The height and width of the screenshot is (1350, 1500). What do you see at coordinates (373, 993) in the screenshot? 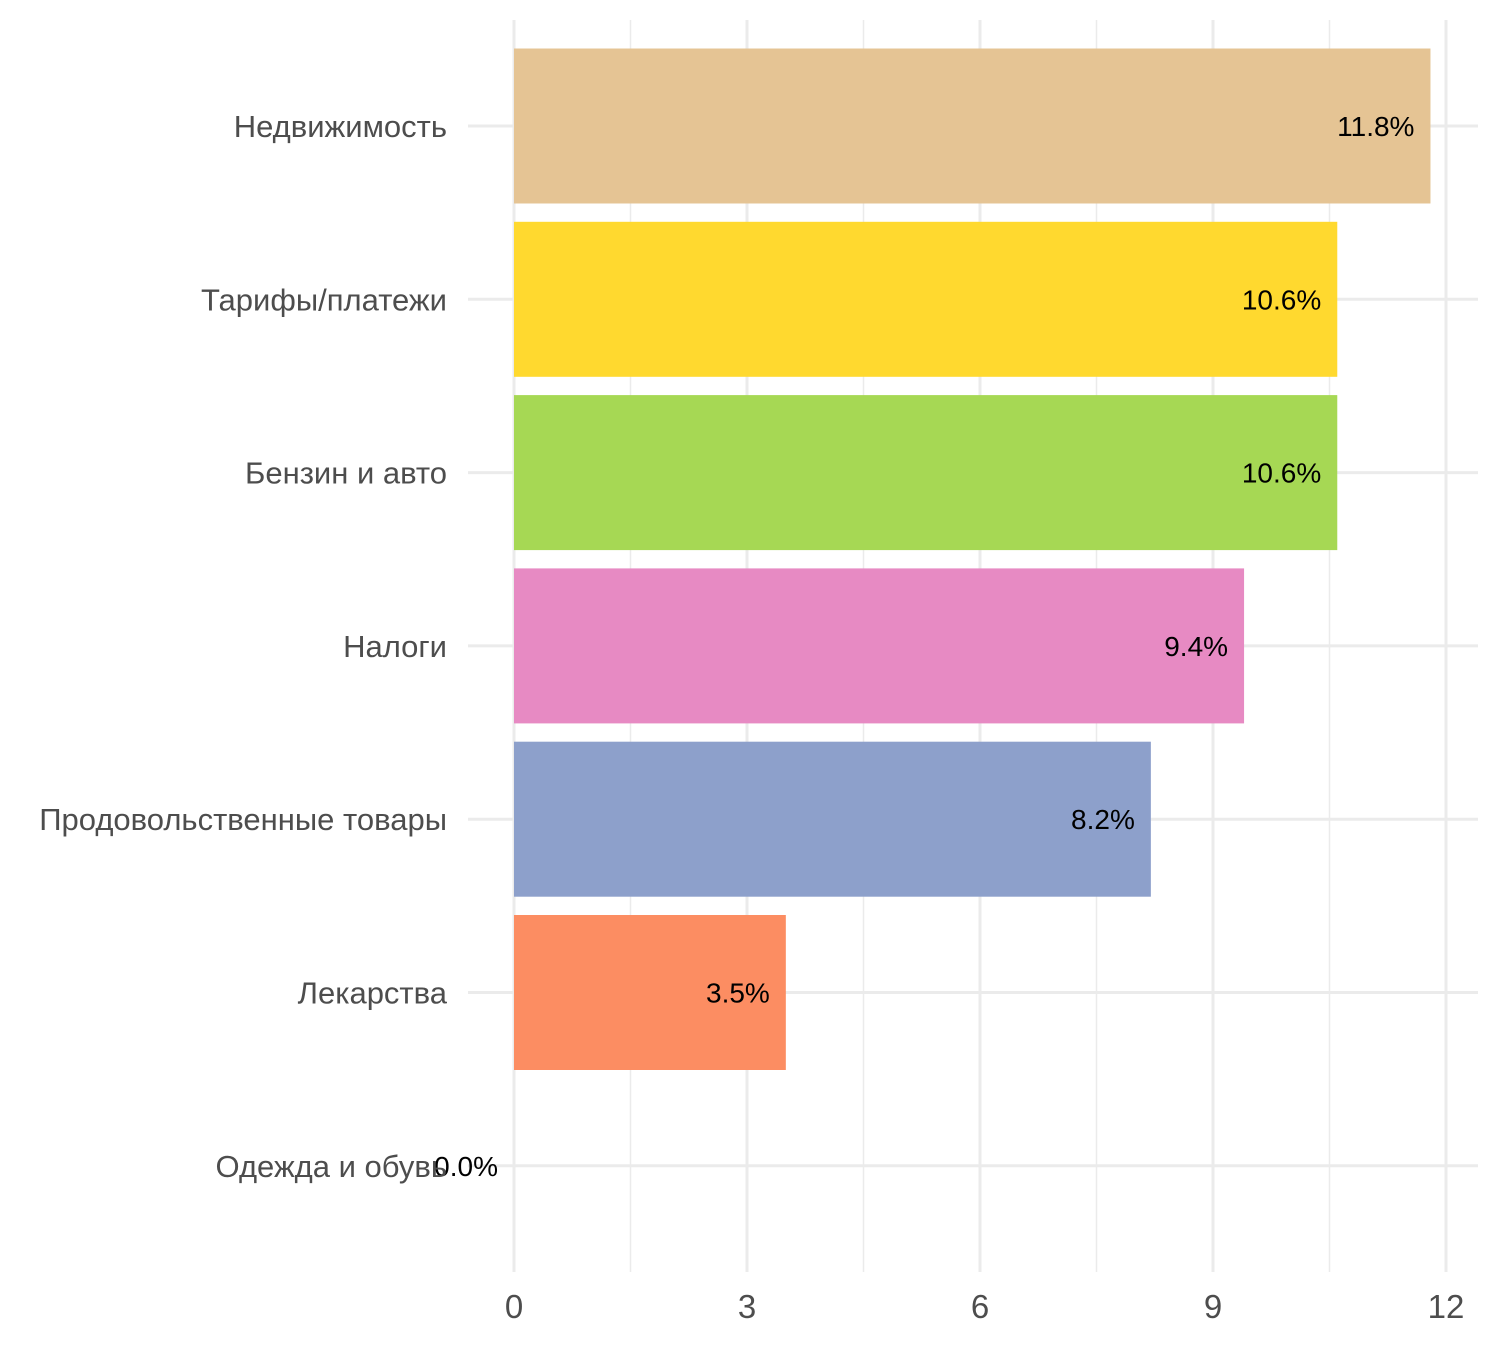
I see `category-label: Лекарства` at bounding box center [373, 993].